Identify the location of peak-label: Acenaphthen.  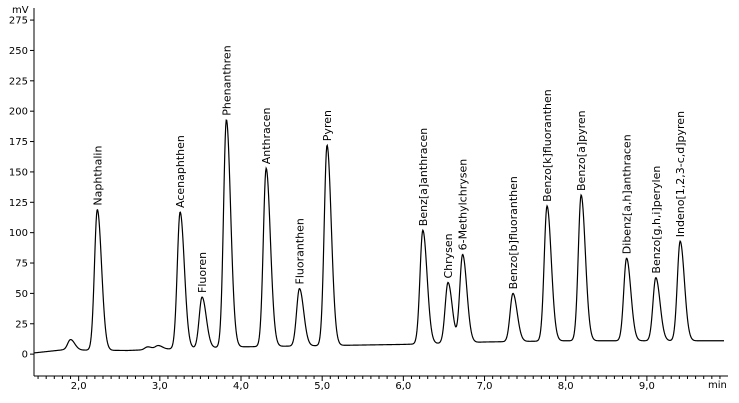
(180, 171).